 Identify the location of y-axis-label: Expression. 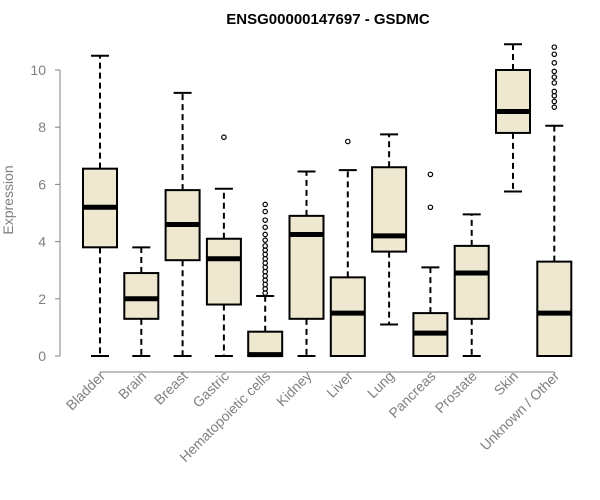
(8, 199).